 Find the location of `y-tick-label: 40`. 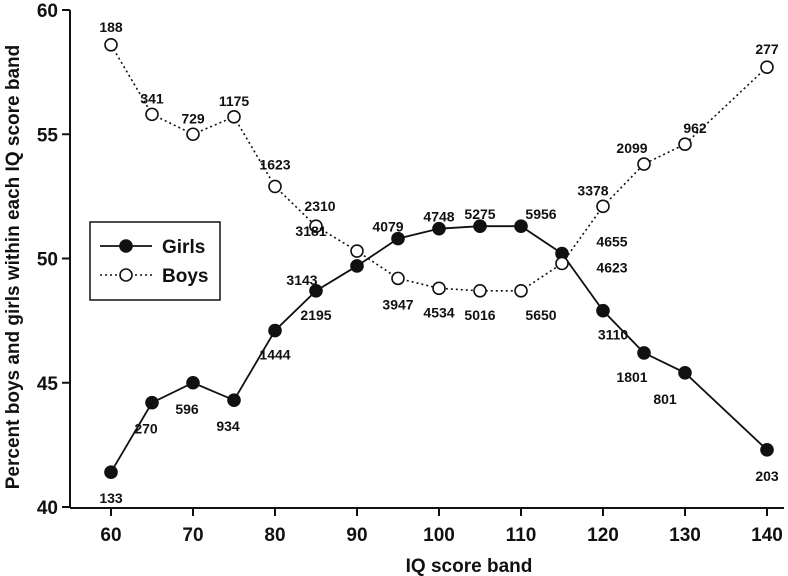

y-tick-label: 40 is located at coordinates (47, 508).